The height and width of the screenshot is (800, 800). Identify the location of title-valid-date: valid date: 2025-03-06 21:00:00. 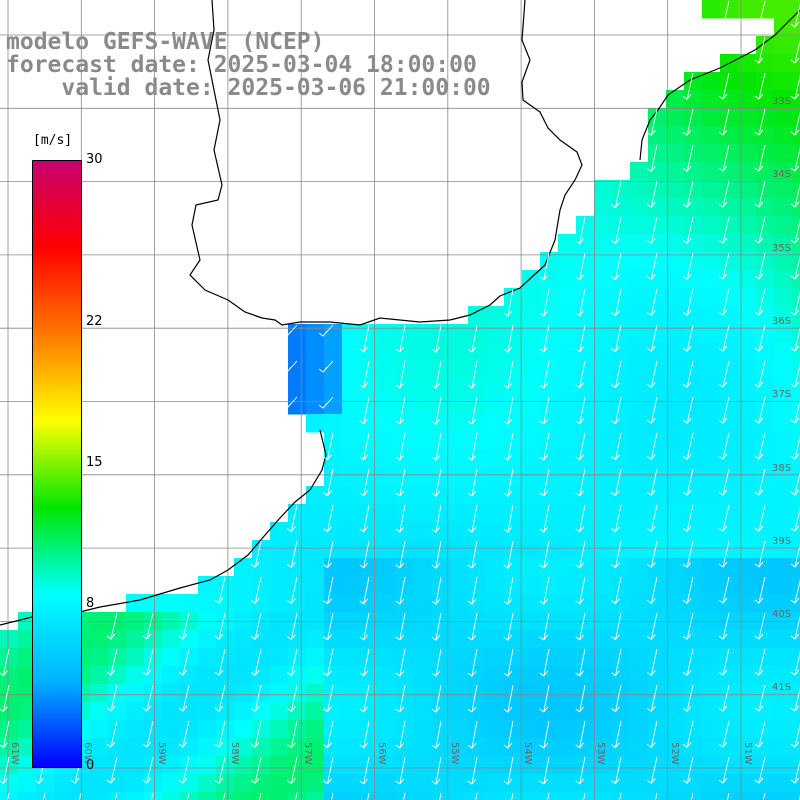
(248, 88).